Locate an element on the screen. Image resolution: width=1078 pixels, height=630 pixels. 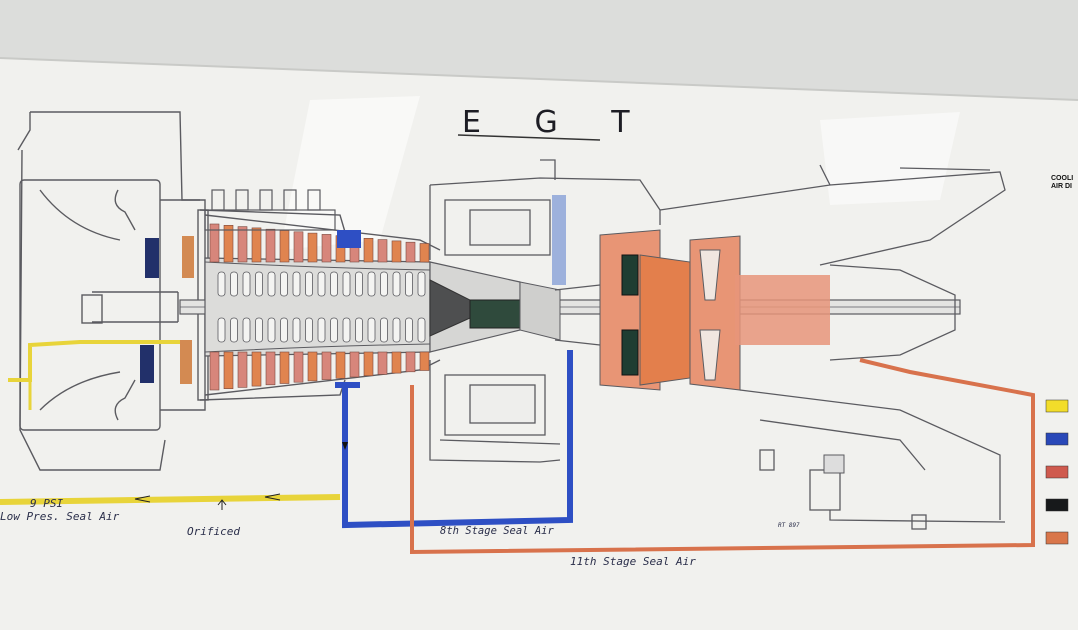
rotor-slots-lower is located at coordinates (321, 330).